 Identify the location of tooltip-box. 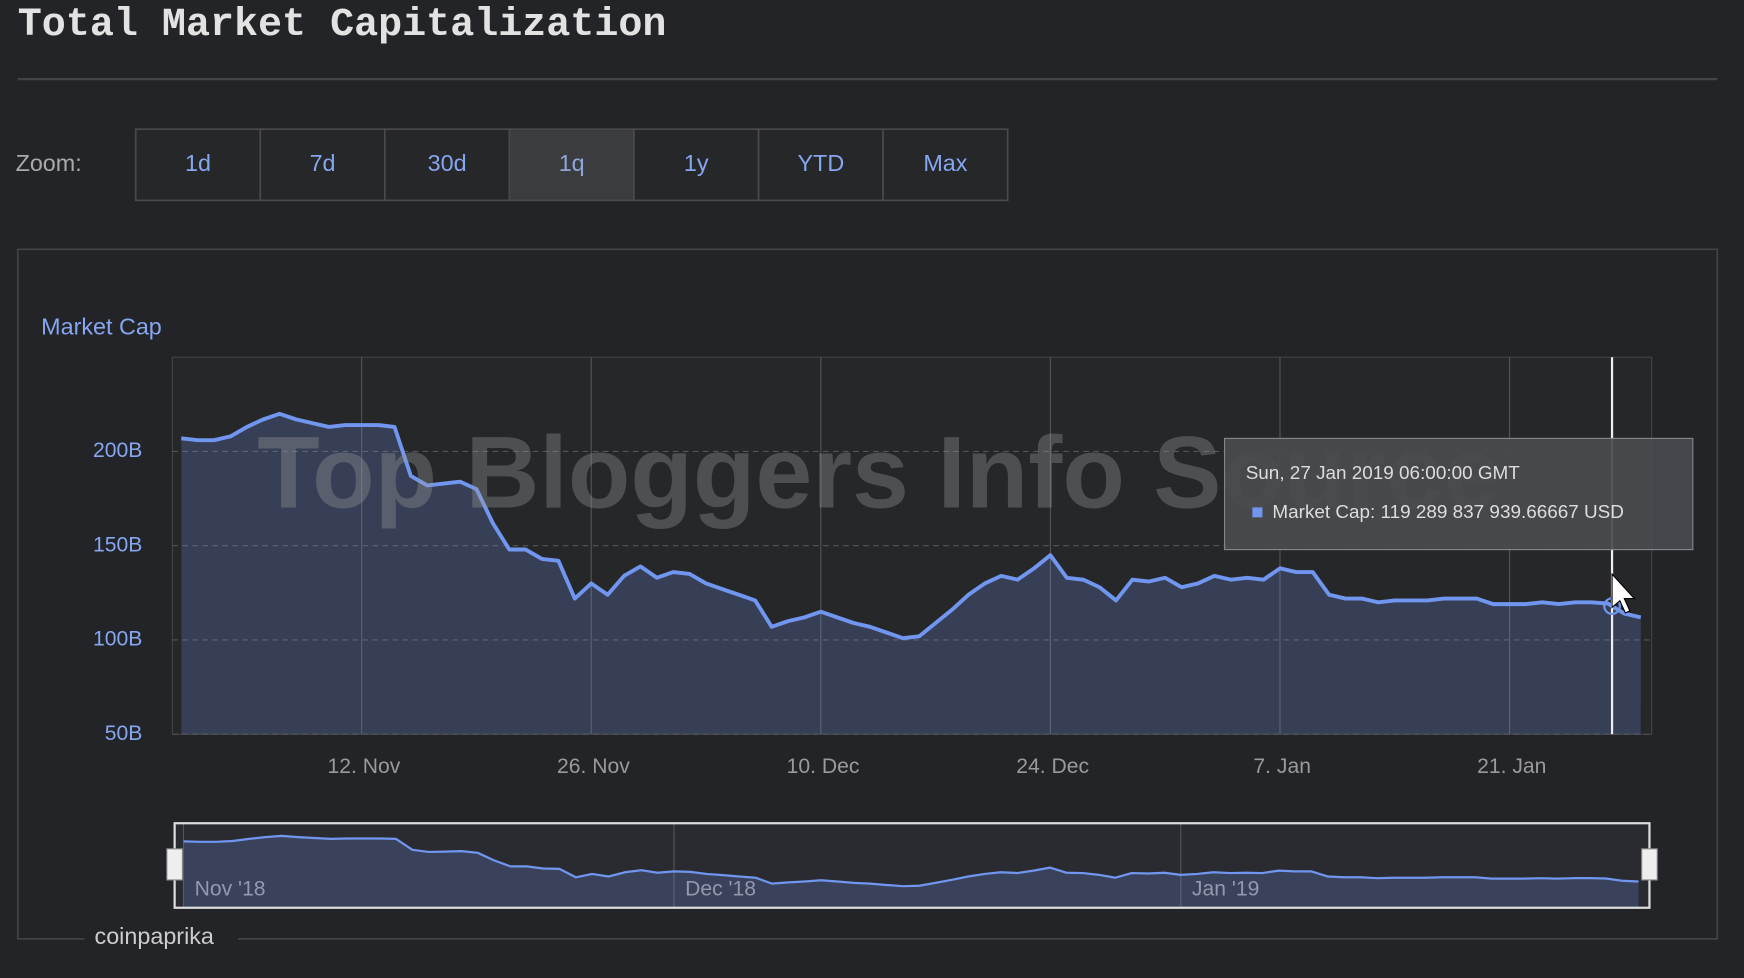
(1459, 494).